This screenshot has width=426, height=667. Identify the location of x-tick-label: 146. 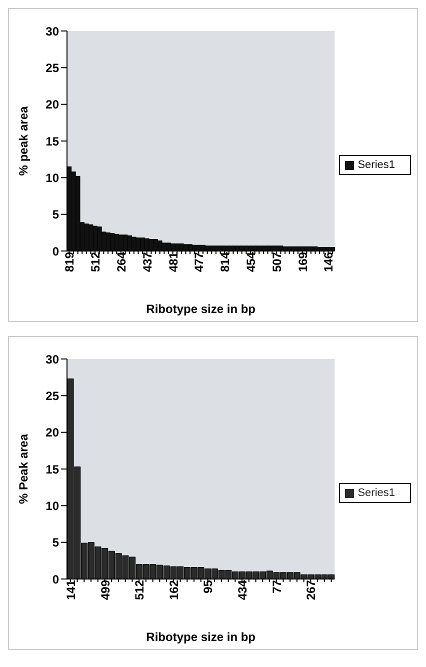
(329, 262).